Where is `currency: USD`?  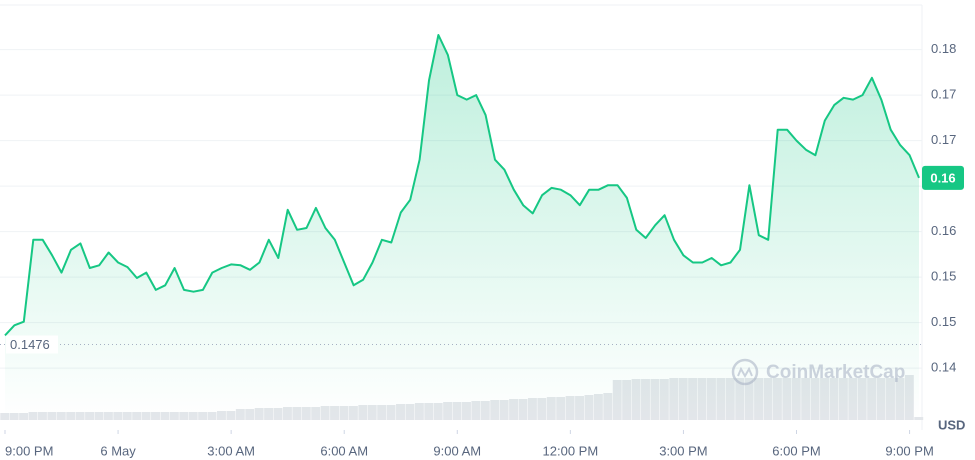
currency: USD is located at coordinates (951, 424).